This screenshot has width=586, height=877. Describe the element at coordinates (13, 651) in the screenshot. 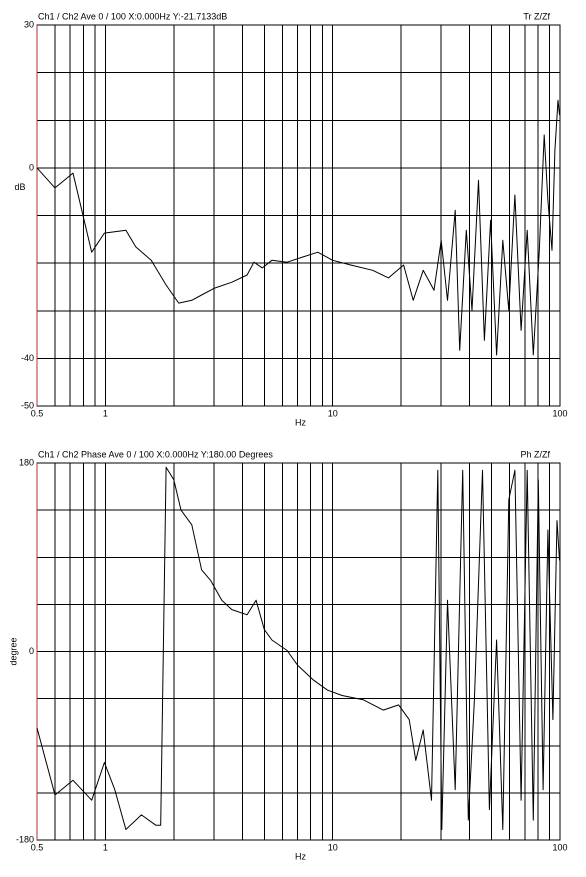

I see `y-axis-label: degree` at that location.